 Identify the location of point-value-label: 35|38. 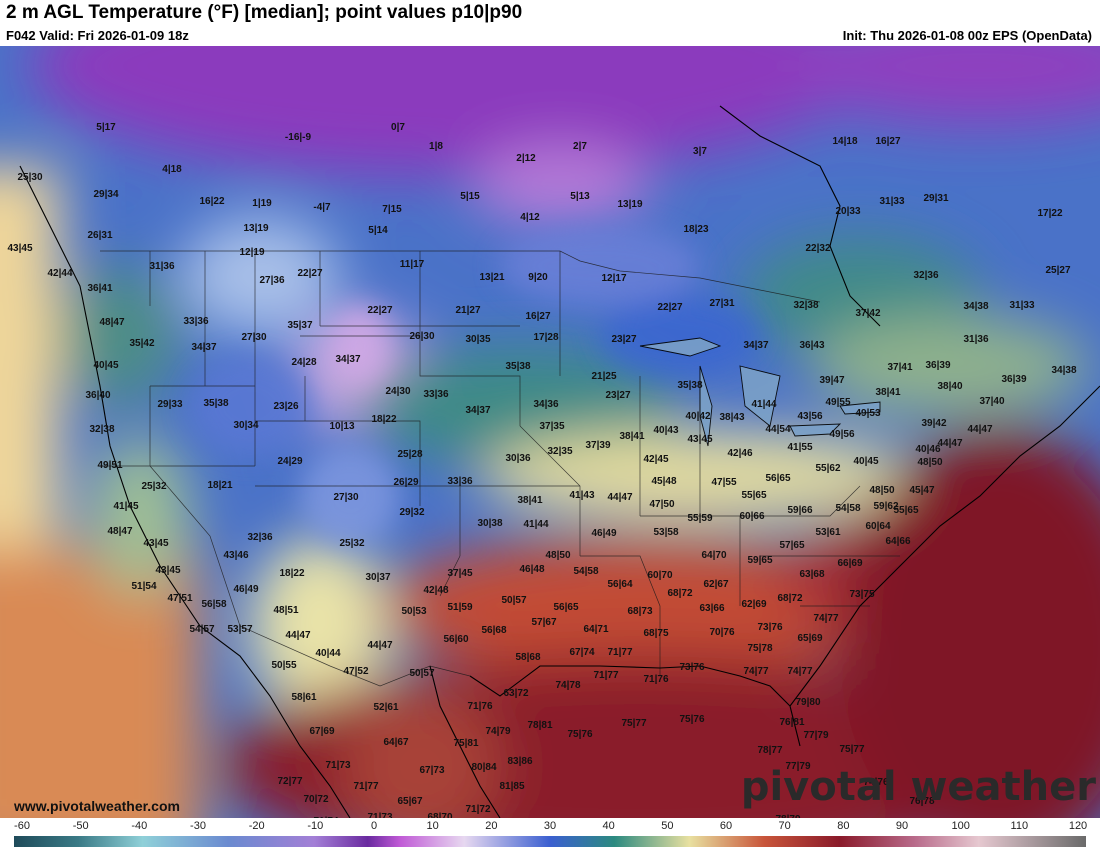
(690, 385).